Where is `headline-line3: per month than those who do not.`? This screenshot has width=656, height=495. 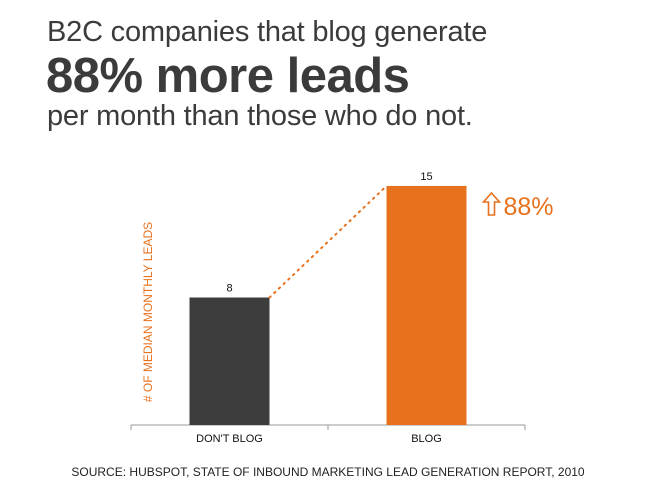 headline-line3: per month than those who do not. is located at coordinates (260, 116).